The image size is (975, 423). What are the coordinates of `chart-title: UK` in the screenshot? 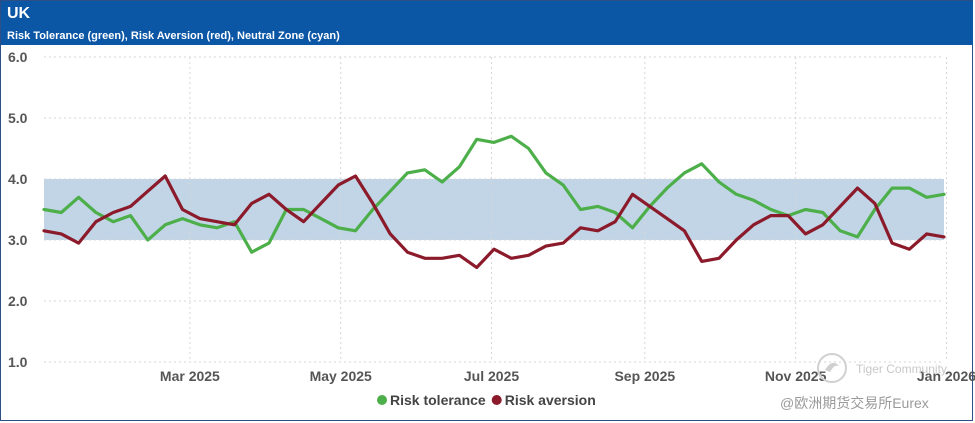 It's located at (19, 13).